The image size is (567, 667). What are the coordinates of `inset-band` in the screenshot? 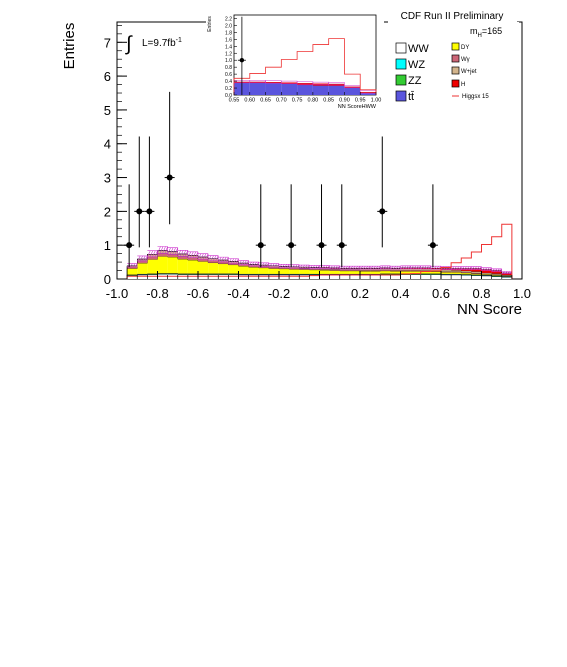 It's located at (336, 84).